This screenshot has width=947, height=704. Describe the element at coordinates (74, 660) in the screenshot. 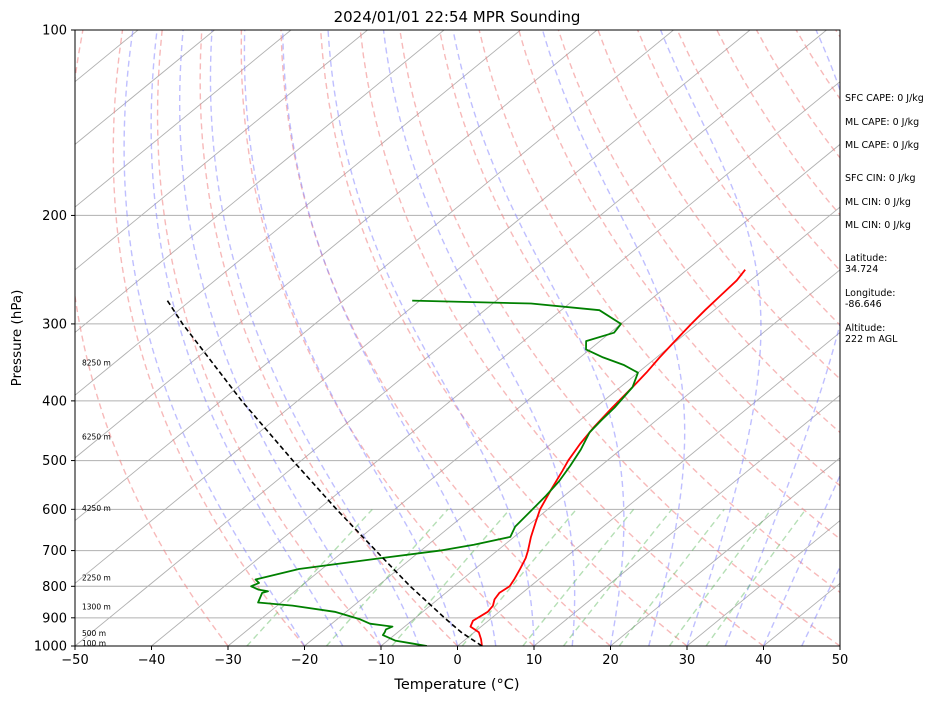

I see `x-tick-label: −50` at that location.